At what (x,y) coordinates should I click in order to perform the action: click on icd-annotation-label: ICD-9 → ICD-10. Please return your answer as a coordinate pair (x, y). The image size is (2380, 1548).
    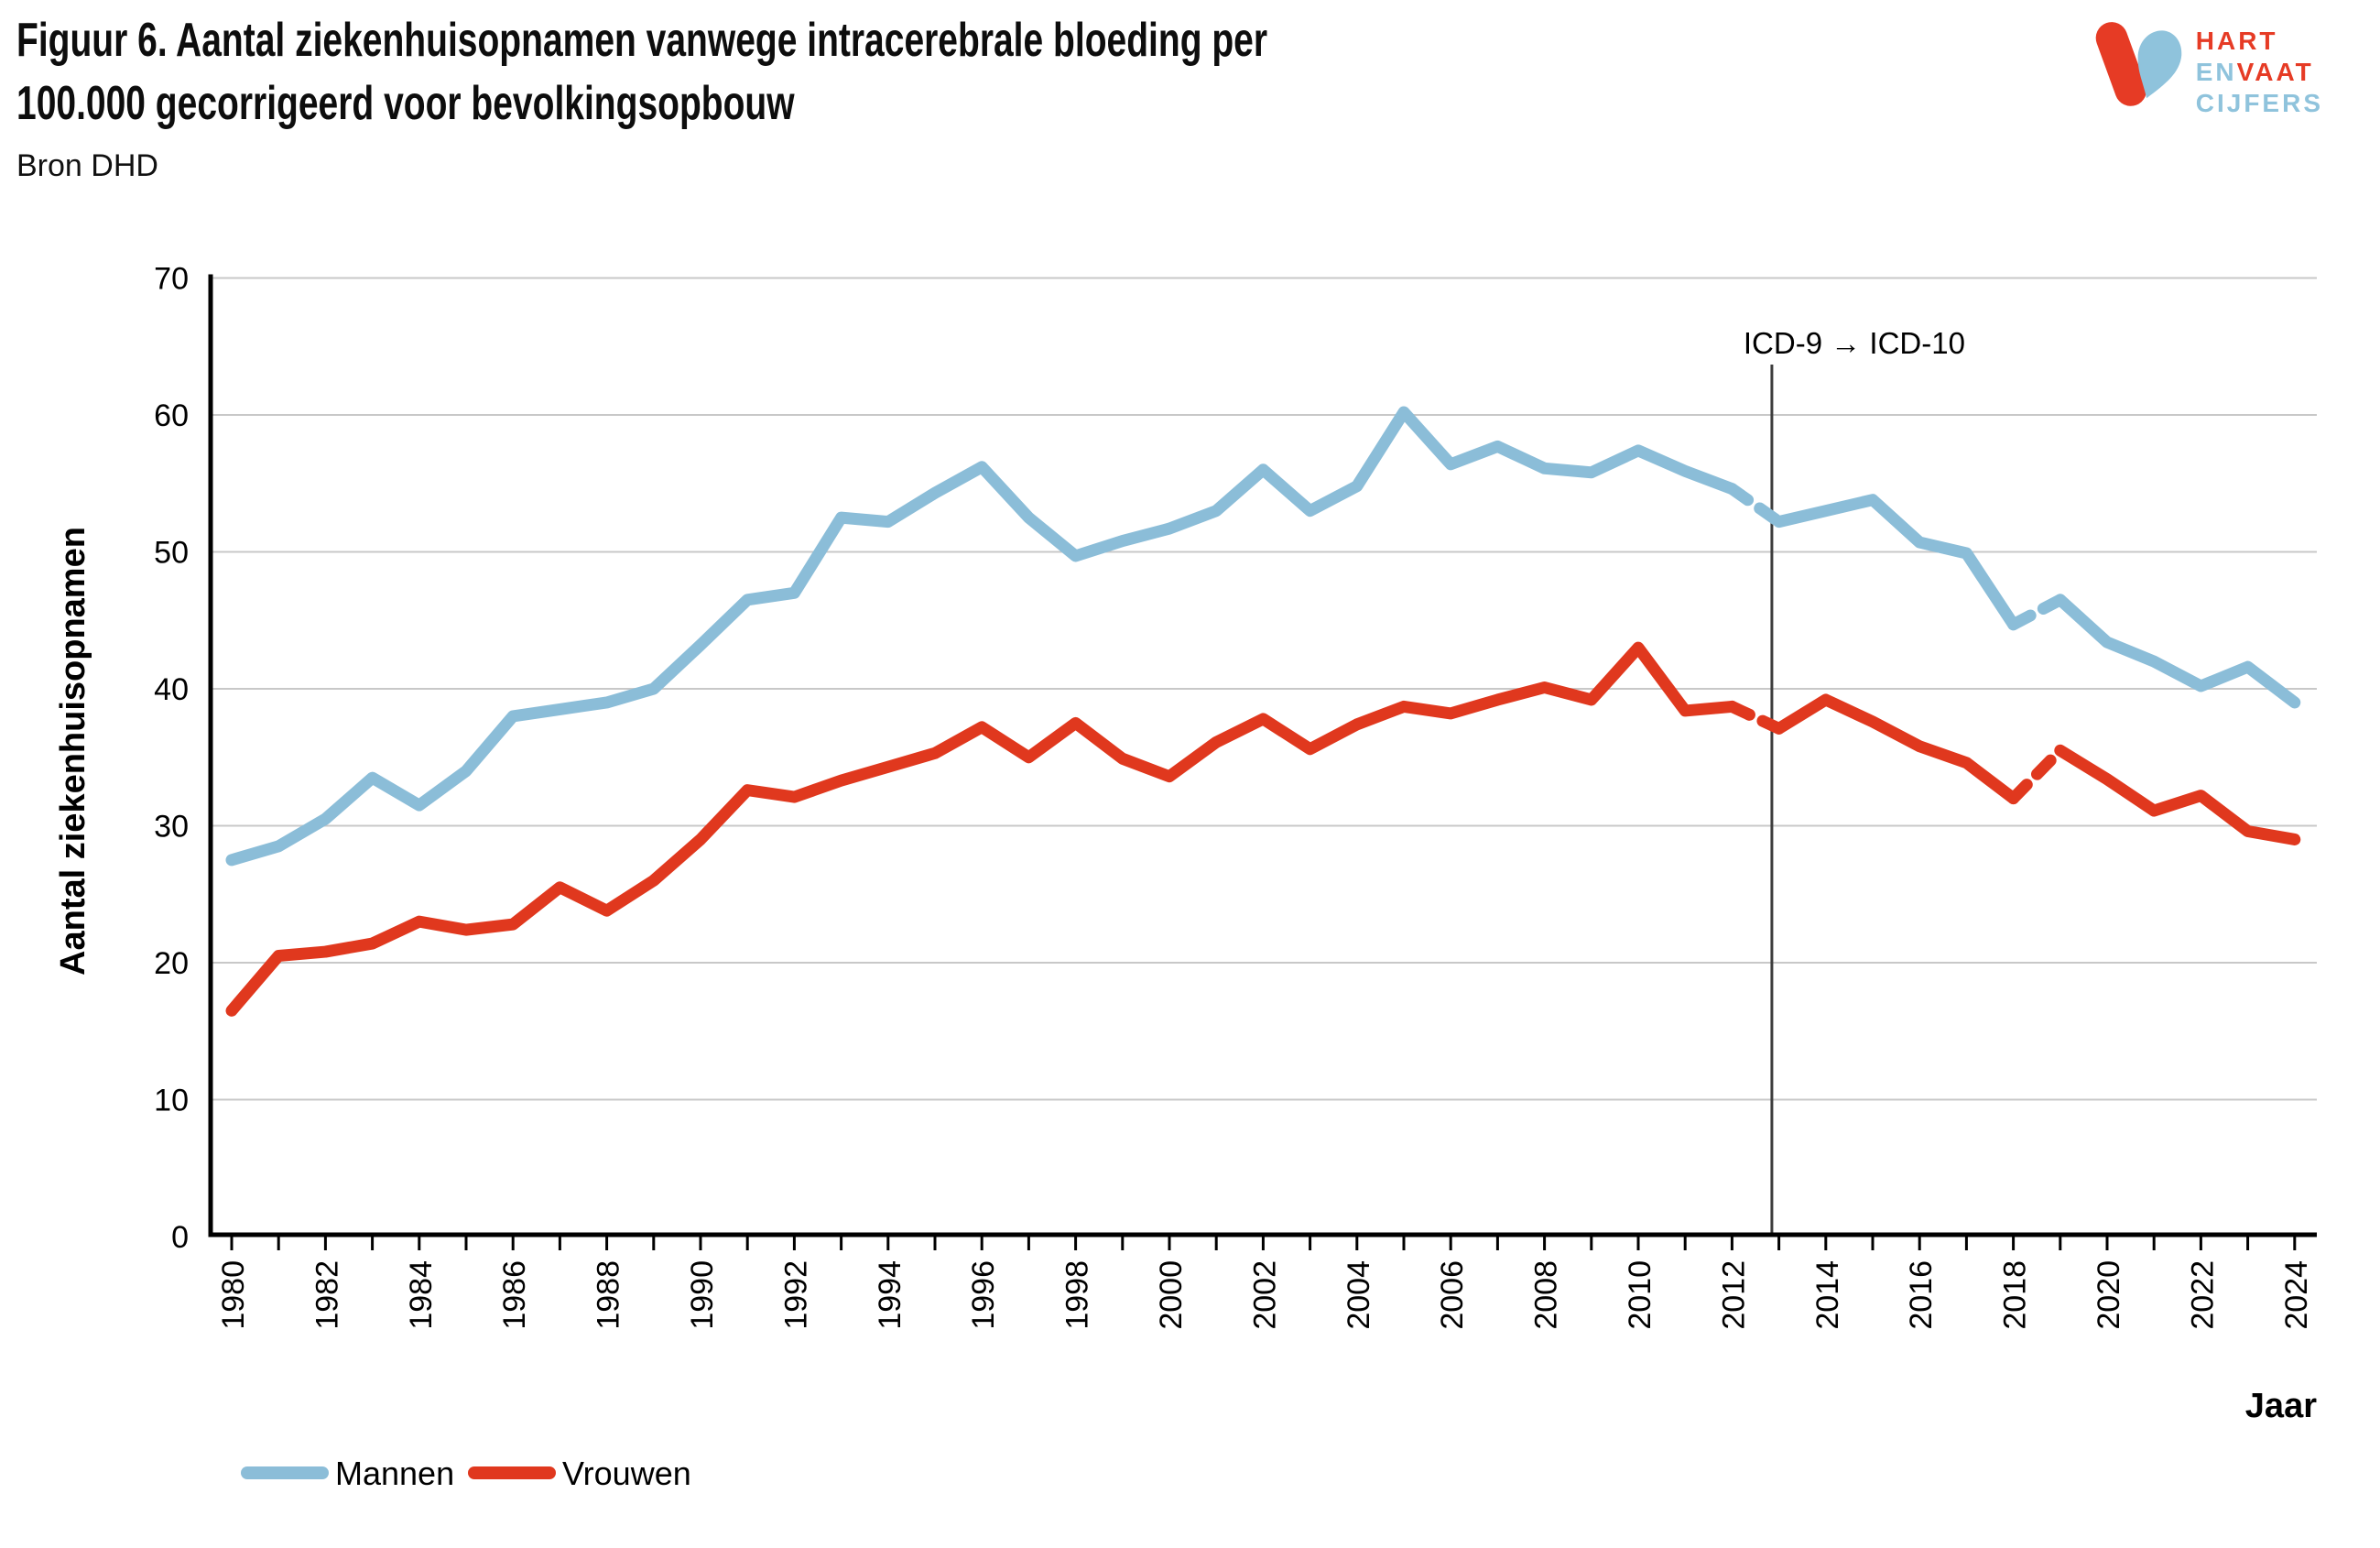
    Looking at the image, I should click on (1854, 343).